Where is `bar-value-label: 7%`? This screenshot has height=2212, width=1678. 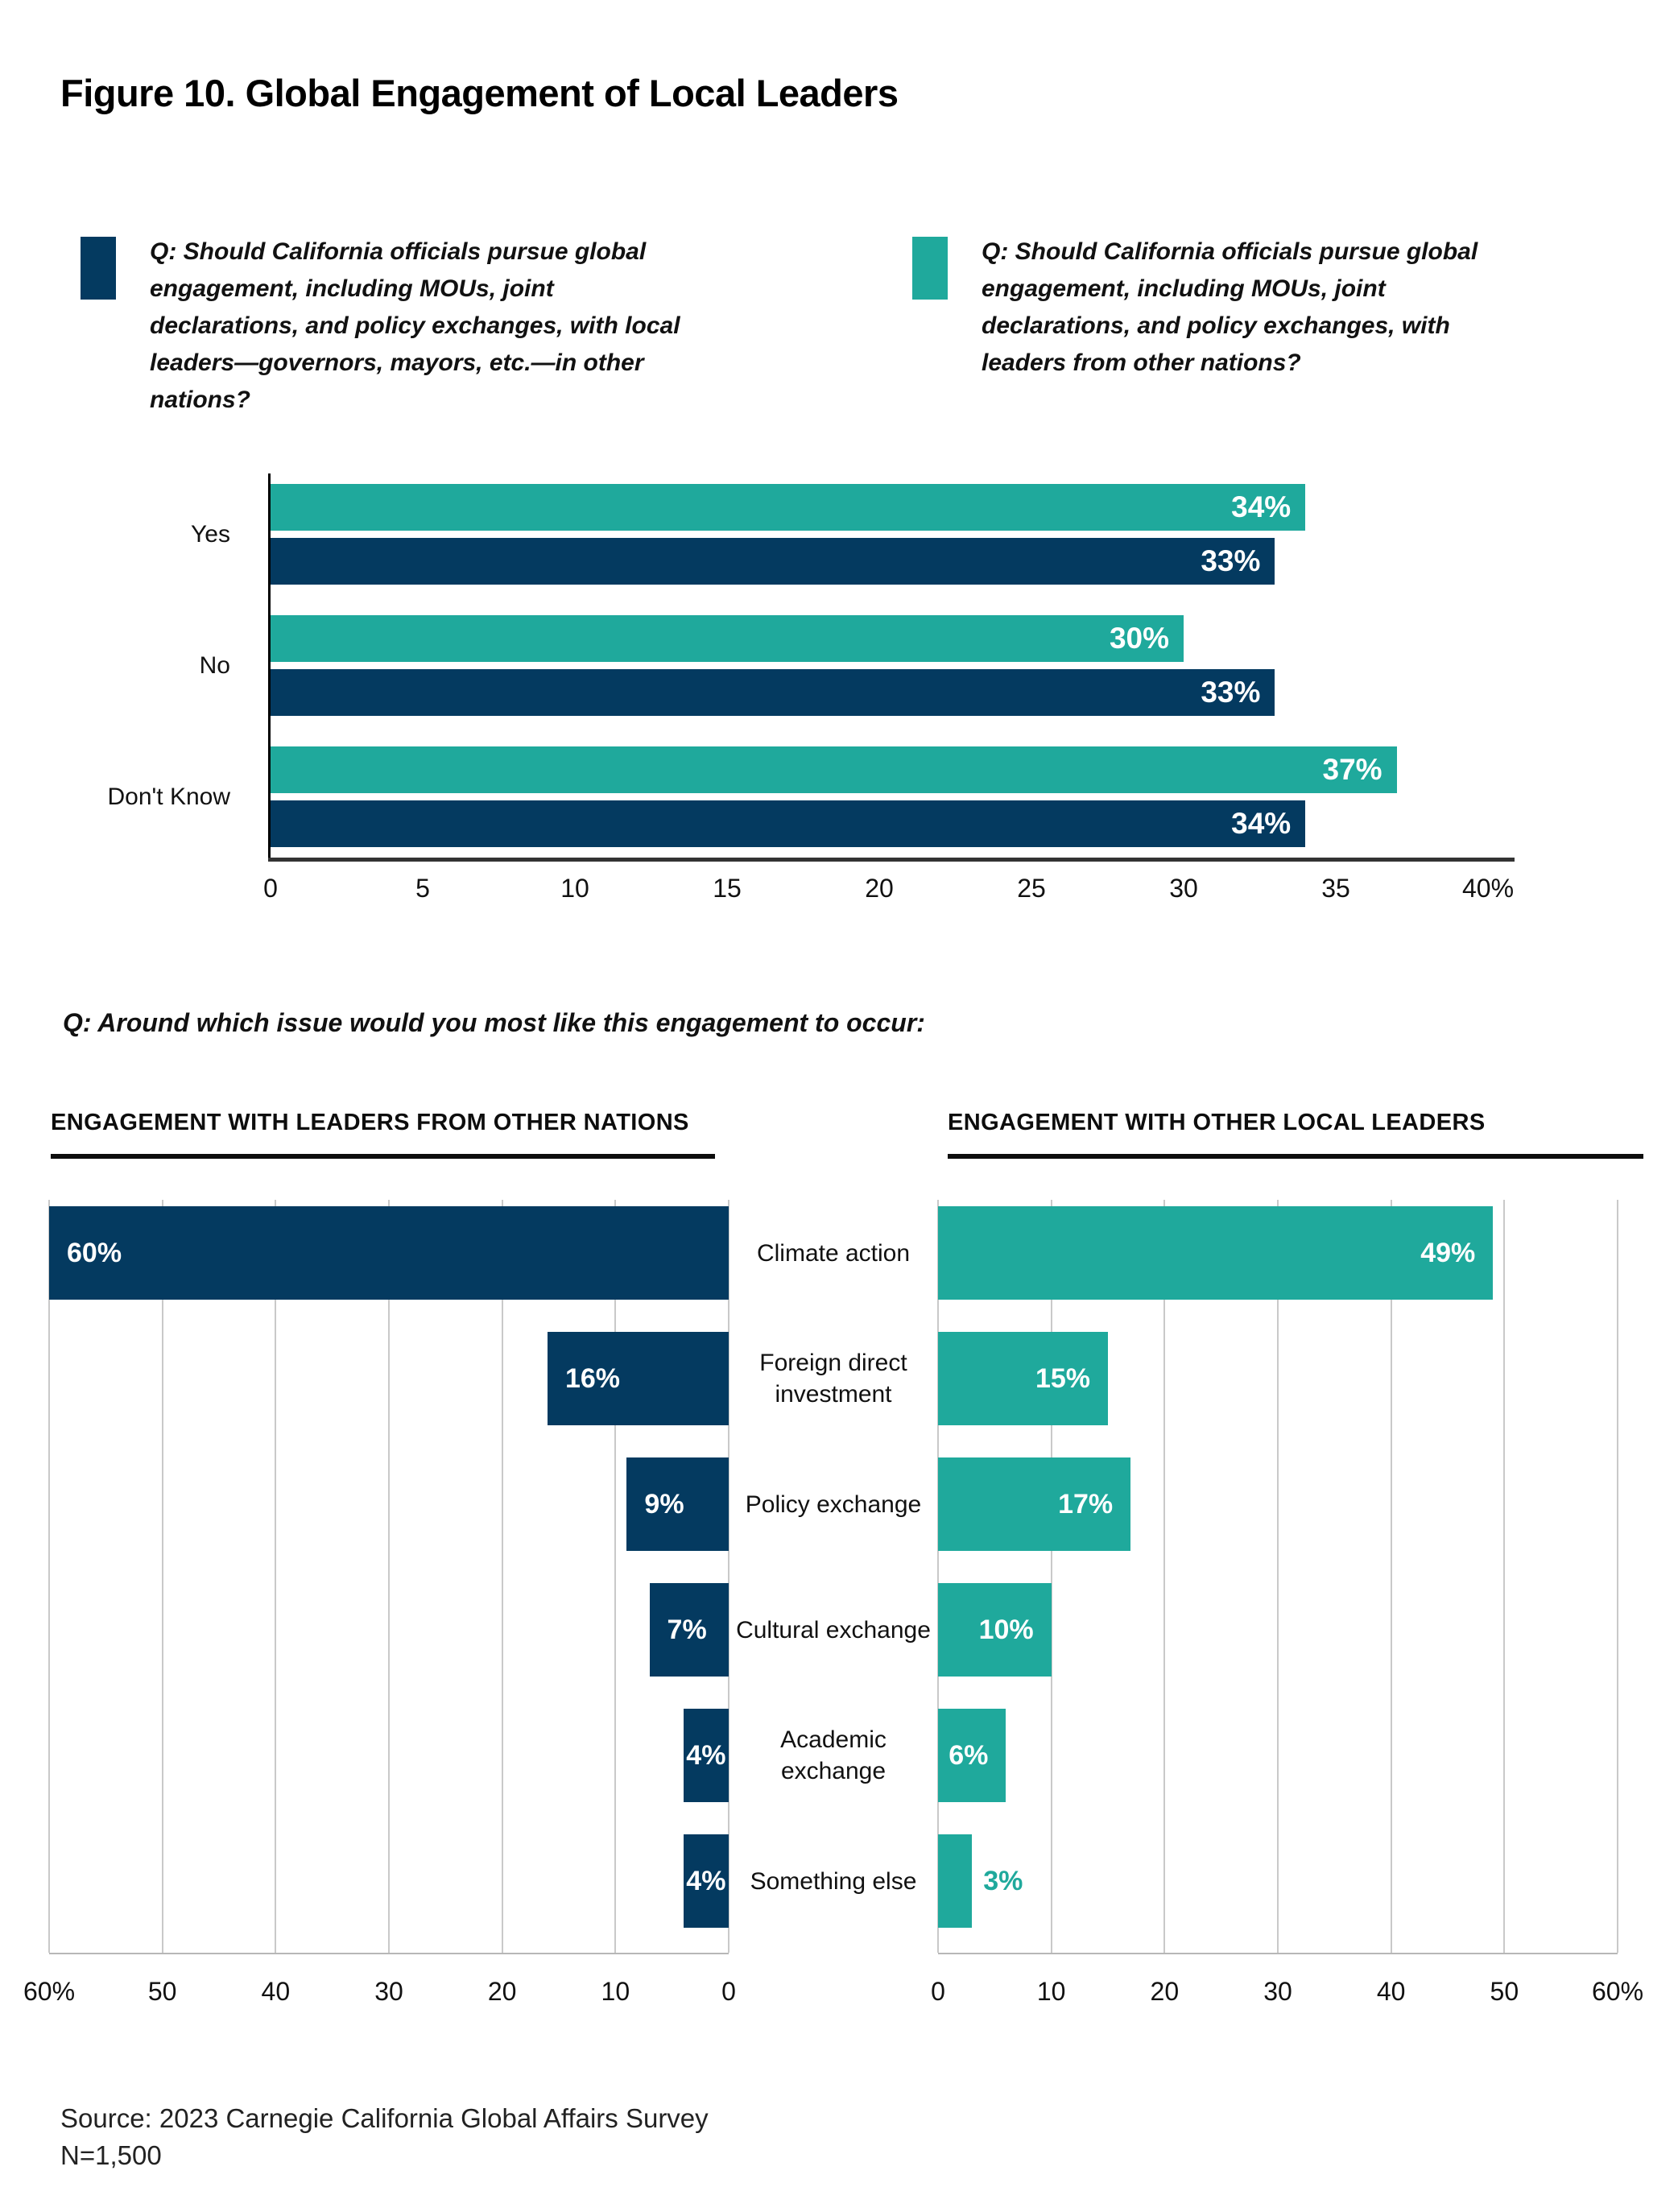 bar-value-label: 7% is located at coordinates (687, 1629).